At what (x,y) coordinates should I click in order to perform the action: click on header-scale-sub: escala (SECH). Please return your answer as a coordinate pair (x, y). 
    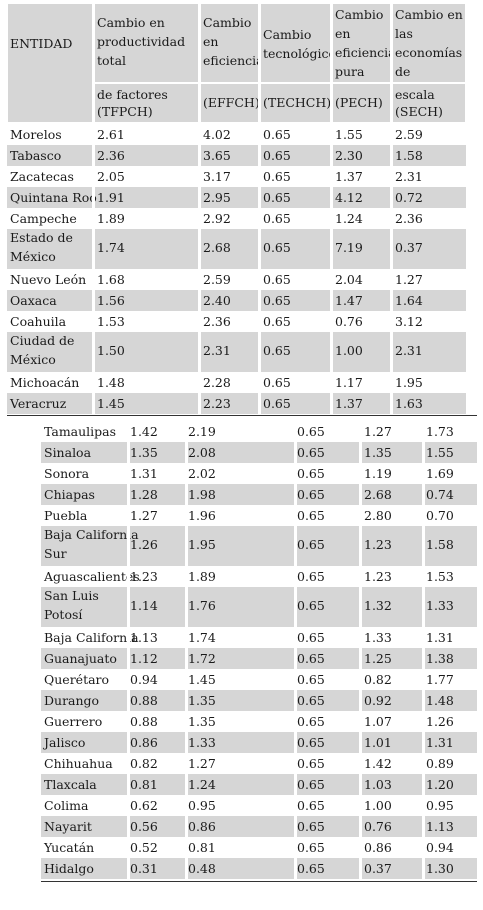
    Looking at the image, I should click on (429, 103).